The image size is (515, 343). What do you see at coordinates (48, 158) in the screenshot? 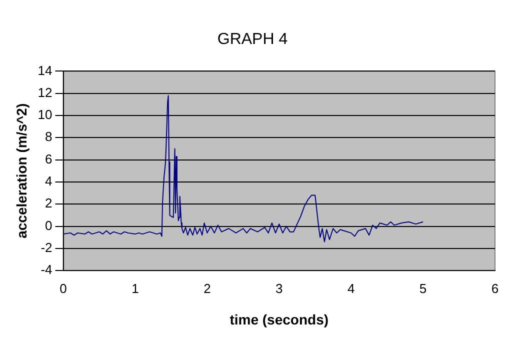
I see `y-tick-label: 6` at bounding box center [48, 158].